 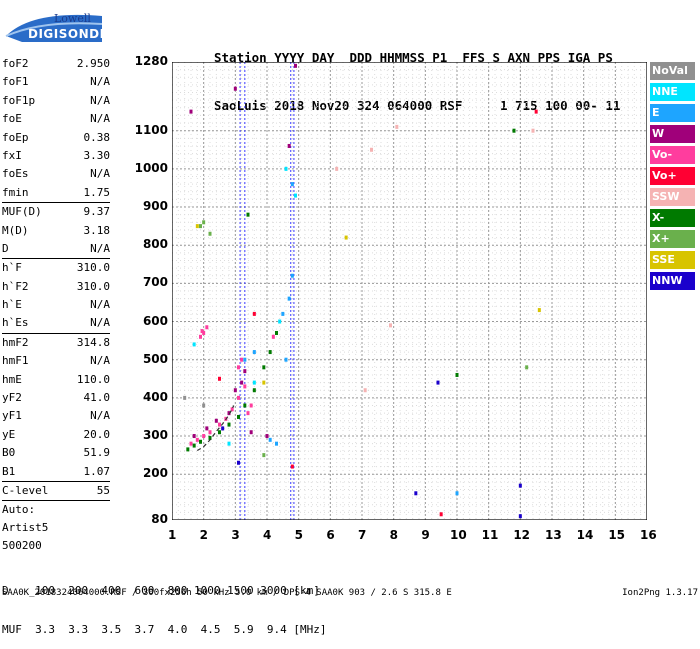 What do you see at coordinates (15, 82) in the screenshot?
I see `param-label: foF1` at bounding box center [15, 82].